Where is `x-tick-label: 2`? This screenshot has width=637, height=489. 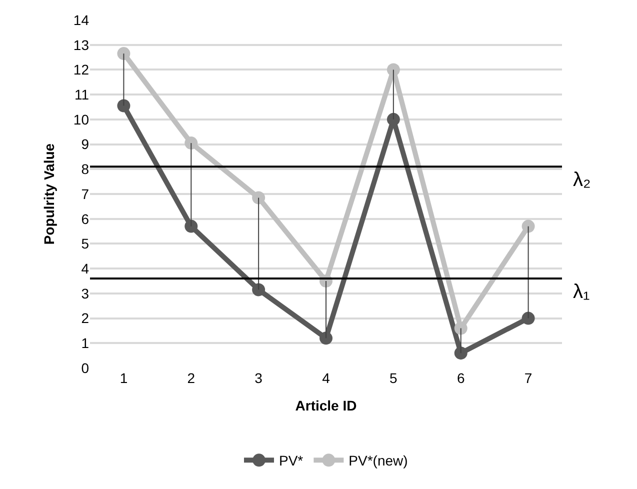
x-tick-label: 2 is located at coordinates (191, 378).